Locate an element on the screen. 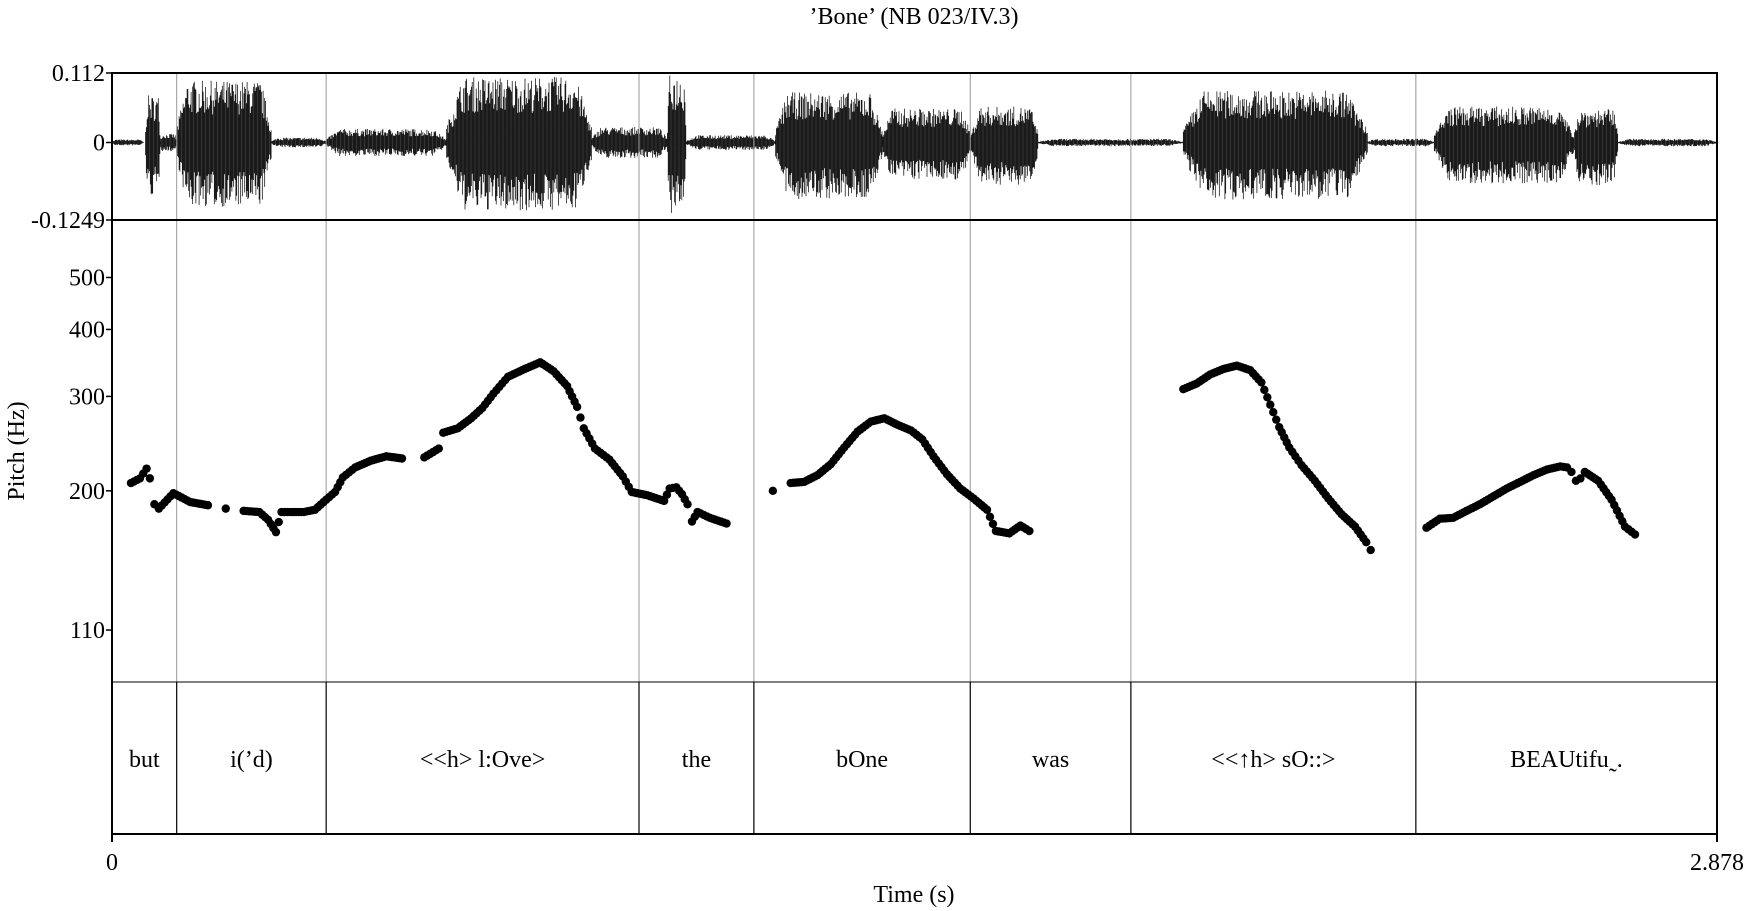  waveform-tick-label: -0.1249 is located at coordinates (68, 221).